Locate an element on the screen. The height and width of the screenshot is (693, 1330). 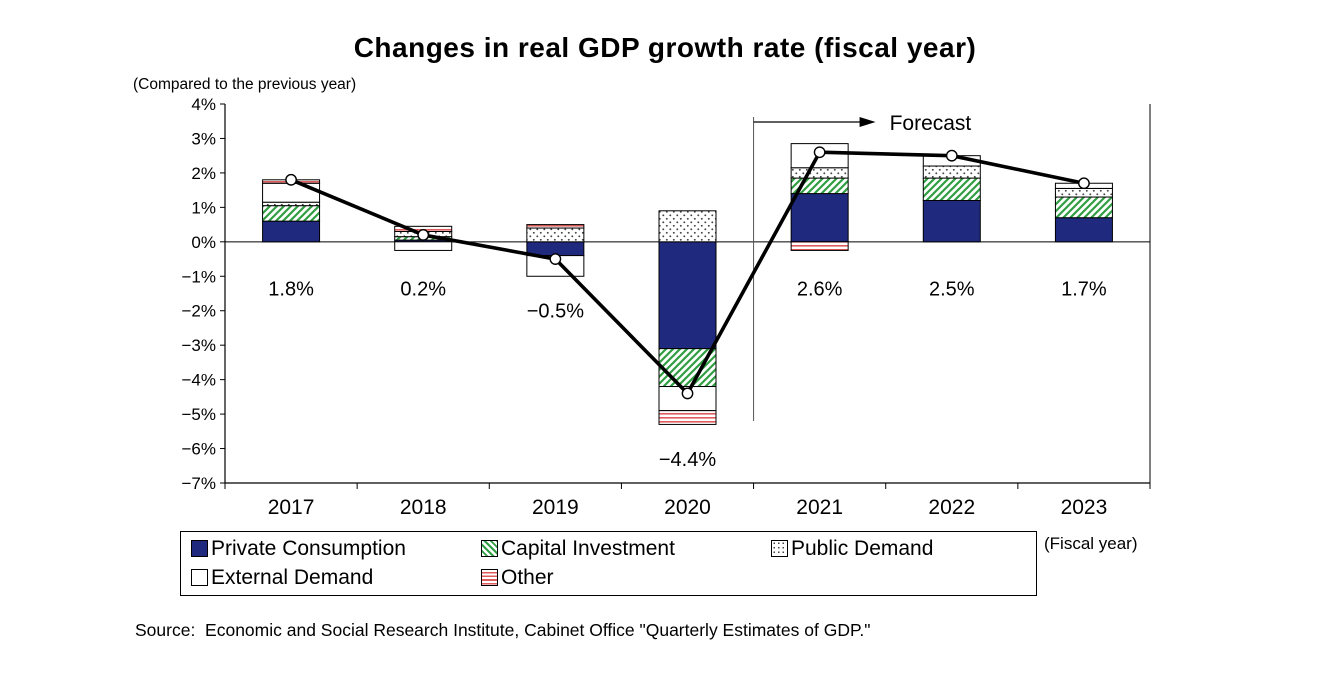
axis-unit-note: (Compared to the previous year) is located at coordinates (245, 84).